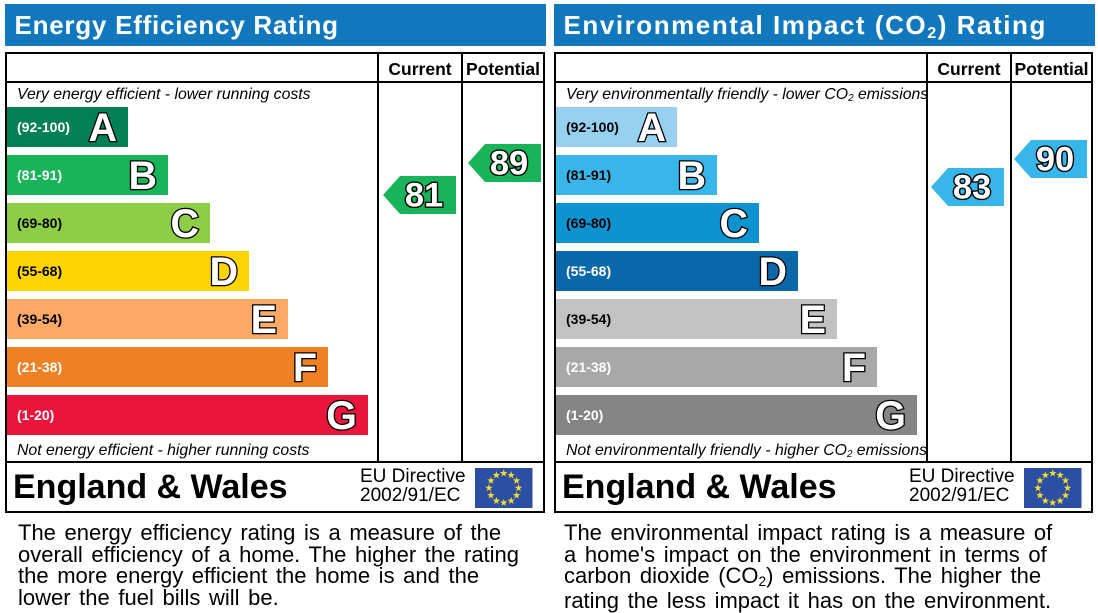  What do you see at coordinates (971, 188) in the screenshot?
I see `svg-text: 83` at bounding box center [971, 188].